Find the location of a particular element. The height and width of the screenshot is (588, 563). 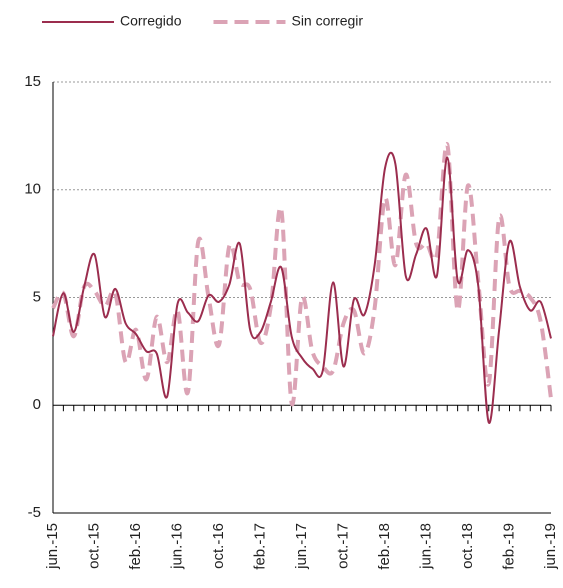

x-tick-label: jun.-15 is located at coordinates (52, 546).